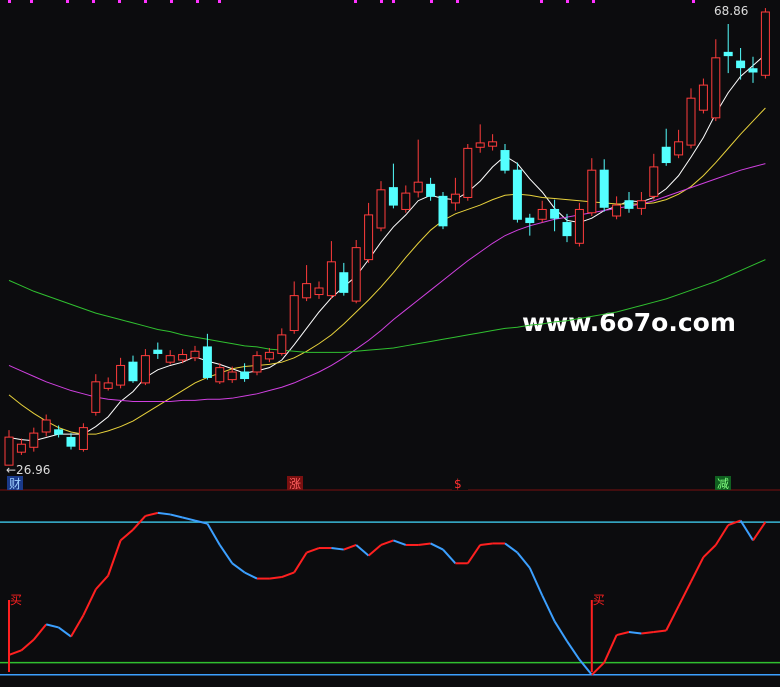 The image size is (780, 687). What do you see at coordinates (731, 11) in the screenshot?
I see `high-label: 68.86` at bounding box center [731, 11].